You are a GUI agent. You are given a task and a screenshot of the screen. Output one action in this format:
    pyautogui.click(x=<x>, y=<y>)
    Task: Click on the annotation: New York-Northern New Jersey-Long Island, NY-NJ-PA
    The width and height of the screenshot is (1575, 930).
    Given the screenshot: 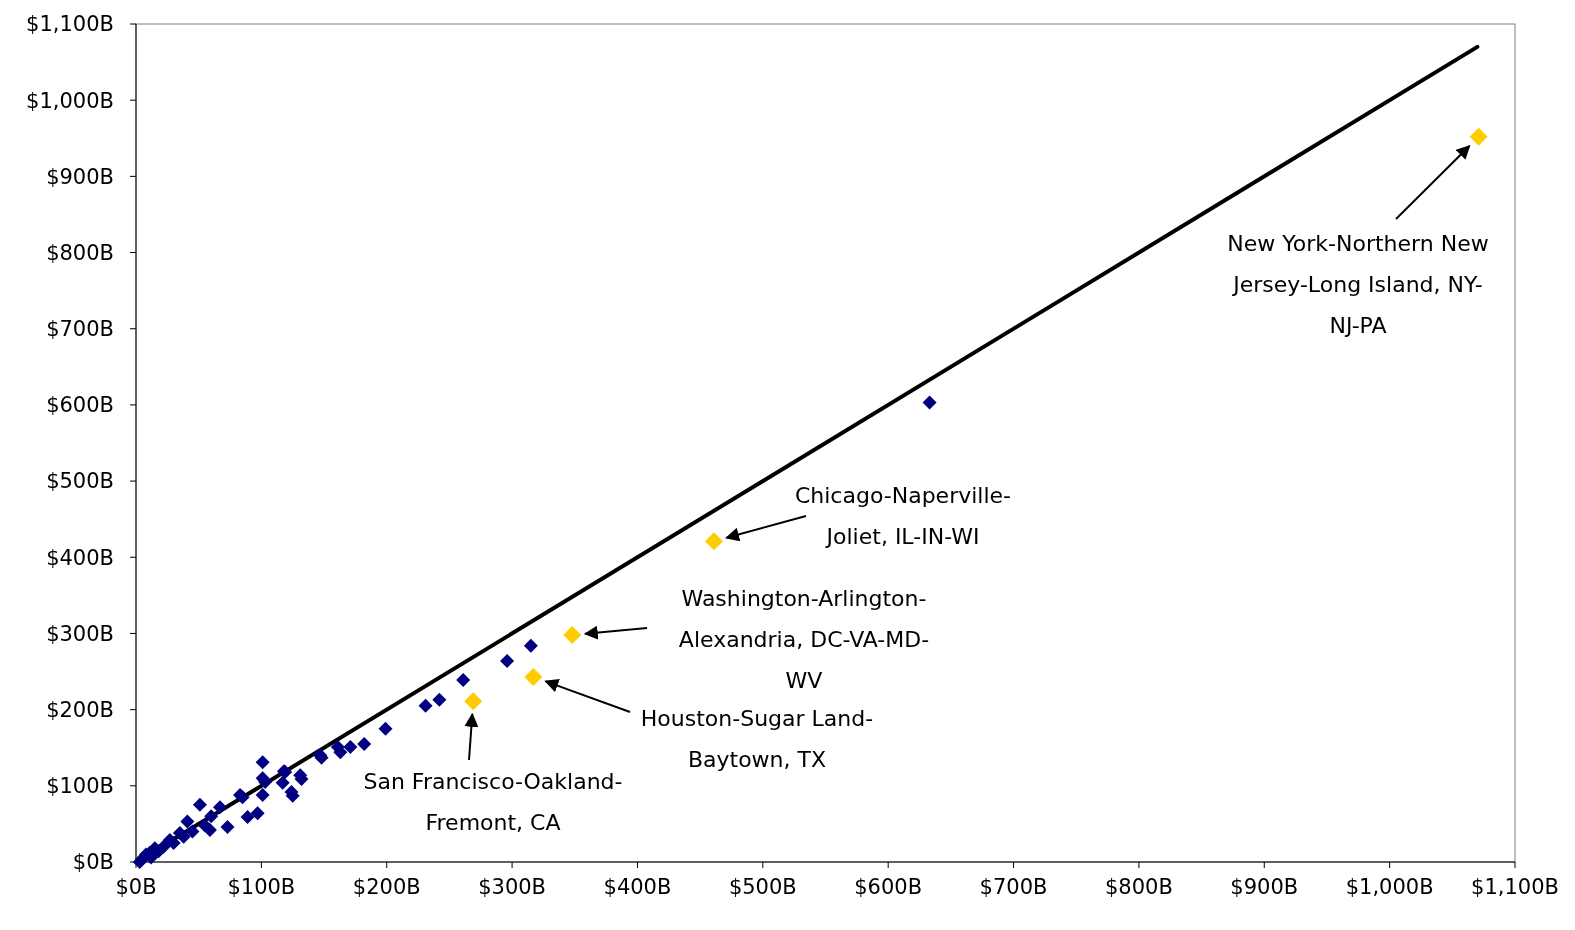 What is the action you would take?
    pyautogui.click(x=1358, y=284)
    